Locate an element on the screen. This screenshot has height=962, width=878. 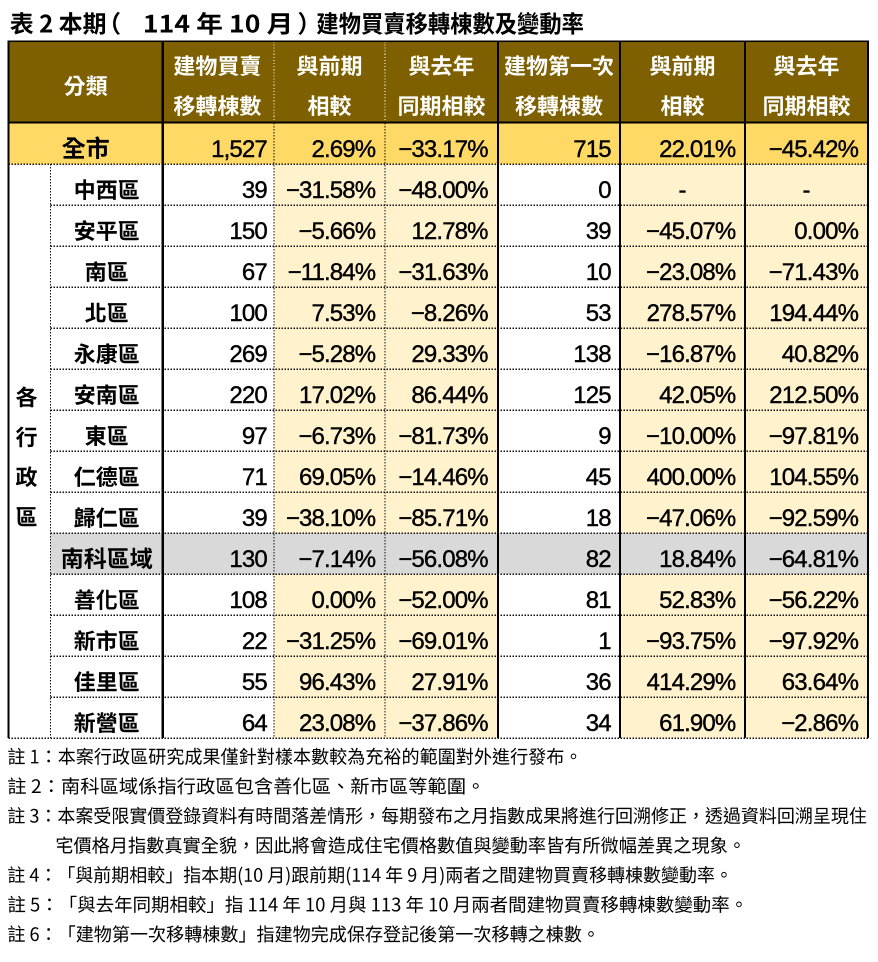
svg-text: −31.63% is located at coordinates (443, 272).